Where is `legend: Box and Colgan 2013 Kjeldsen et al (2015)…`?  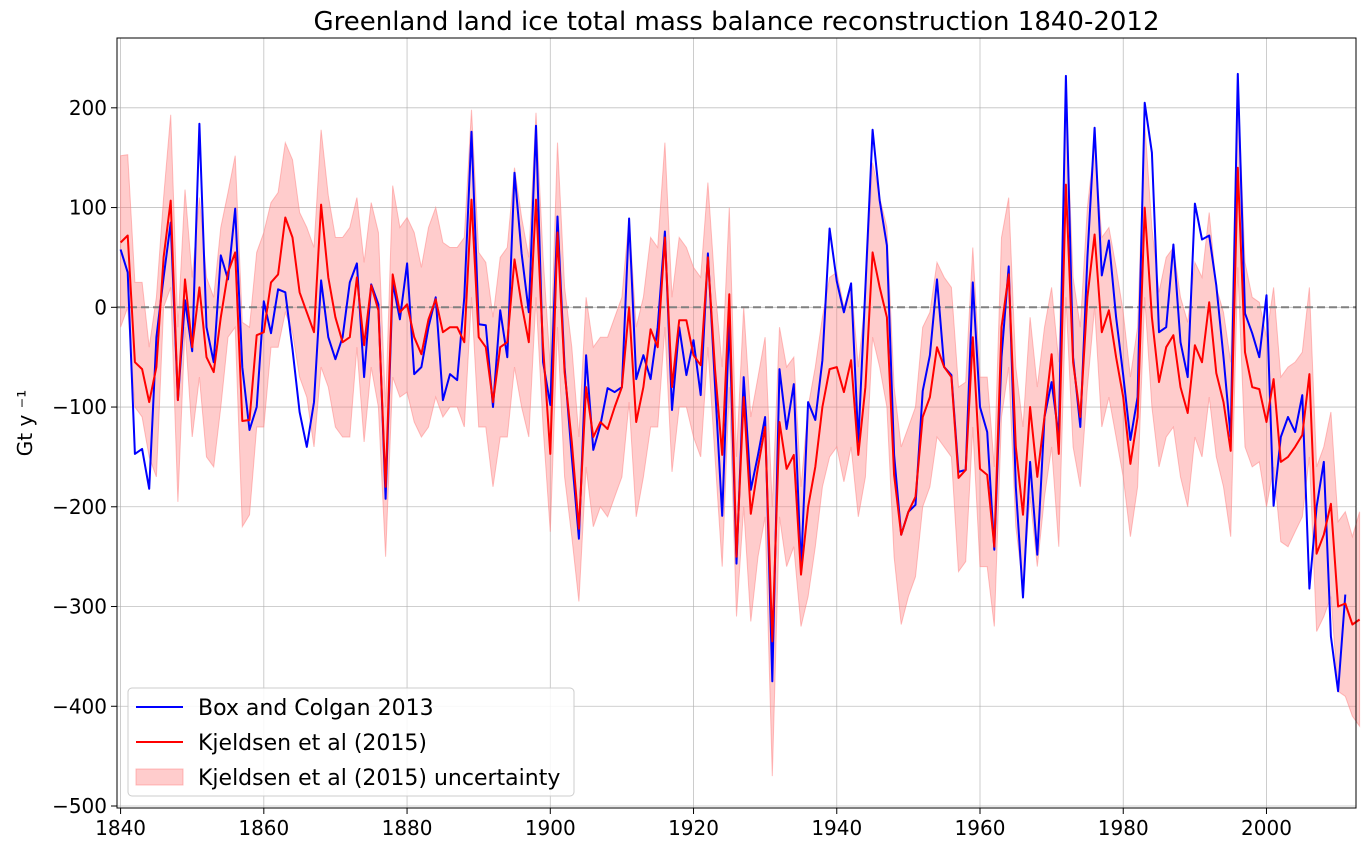 legend: Box and Colgan 2013 Kjeldsen et al (2015)… is located at coordinates (351, 742).